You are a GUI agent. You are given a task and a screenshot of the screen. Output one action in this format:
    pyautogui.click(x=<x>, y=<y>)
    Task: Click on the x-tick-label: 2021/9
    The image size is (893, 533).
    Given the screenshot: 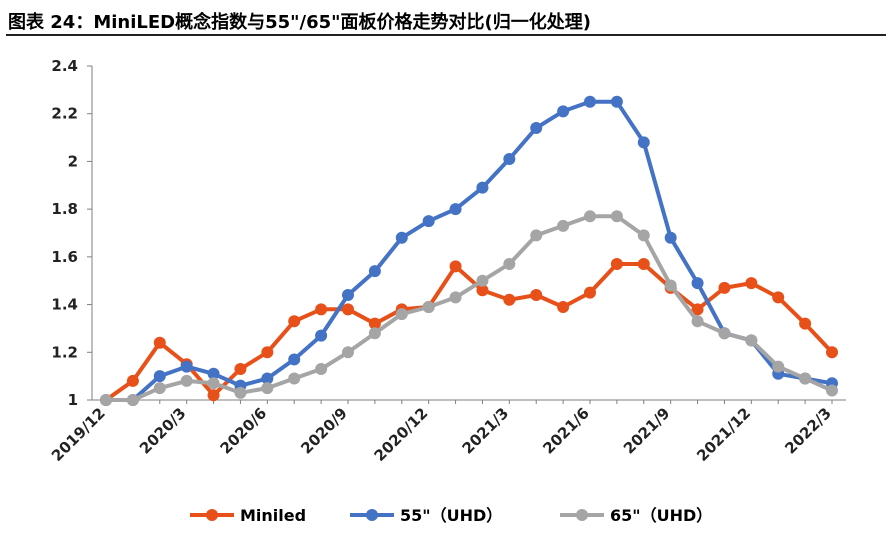 What is the action you would take?
    pyautogui.click(x=647, y=431)
    